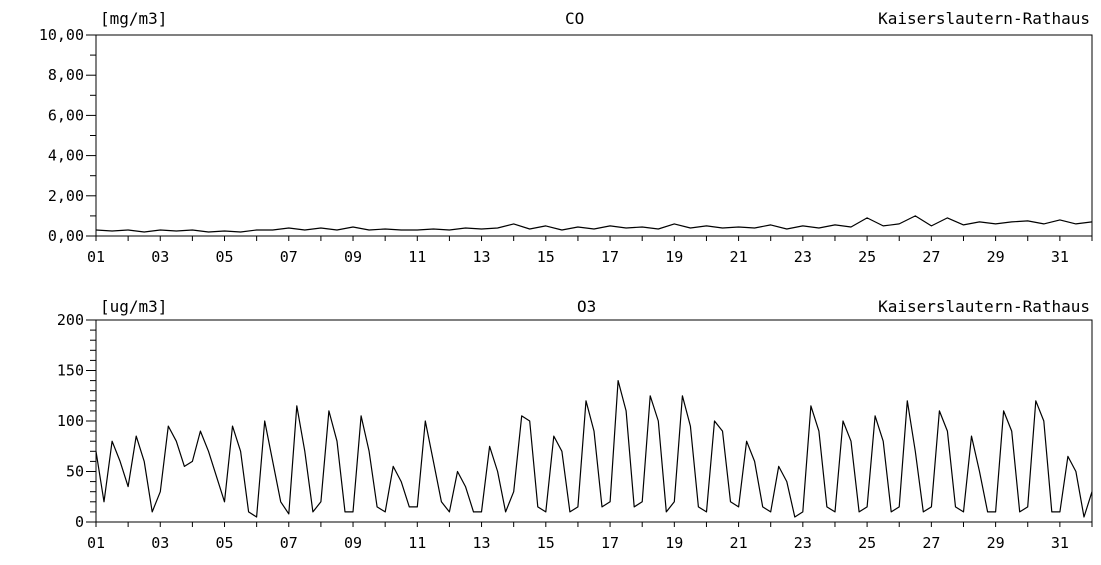 Image resolution: width=1101 pixels, height=565 pixels. Describe the element at coordinates (546, 257) in the screenshot. I see `co-x-tick-label: 15` at that location.